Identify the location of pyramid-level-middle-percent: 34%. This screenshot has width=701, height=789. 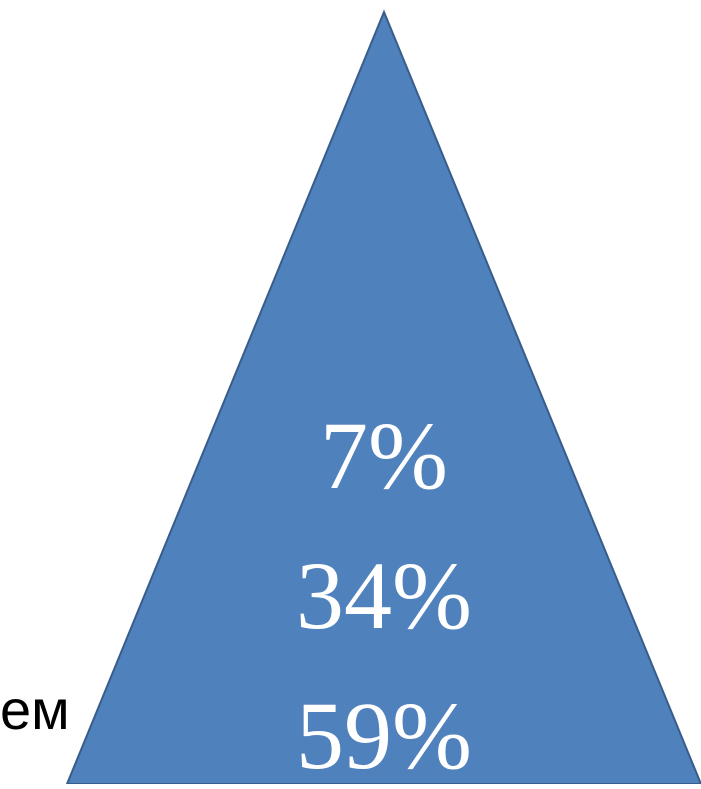
(384, 595).